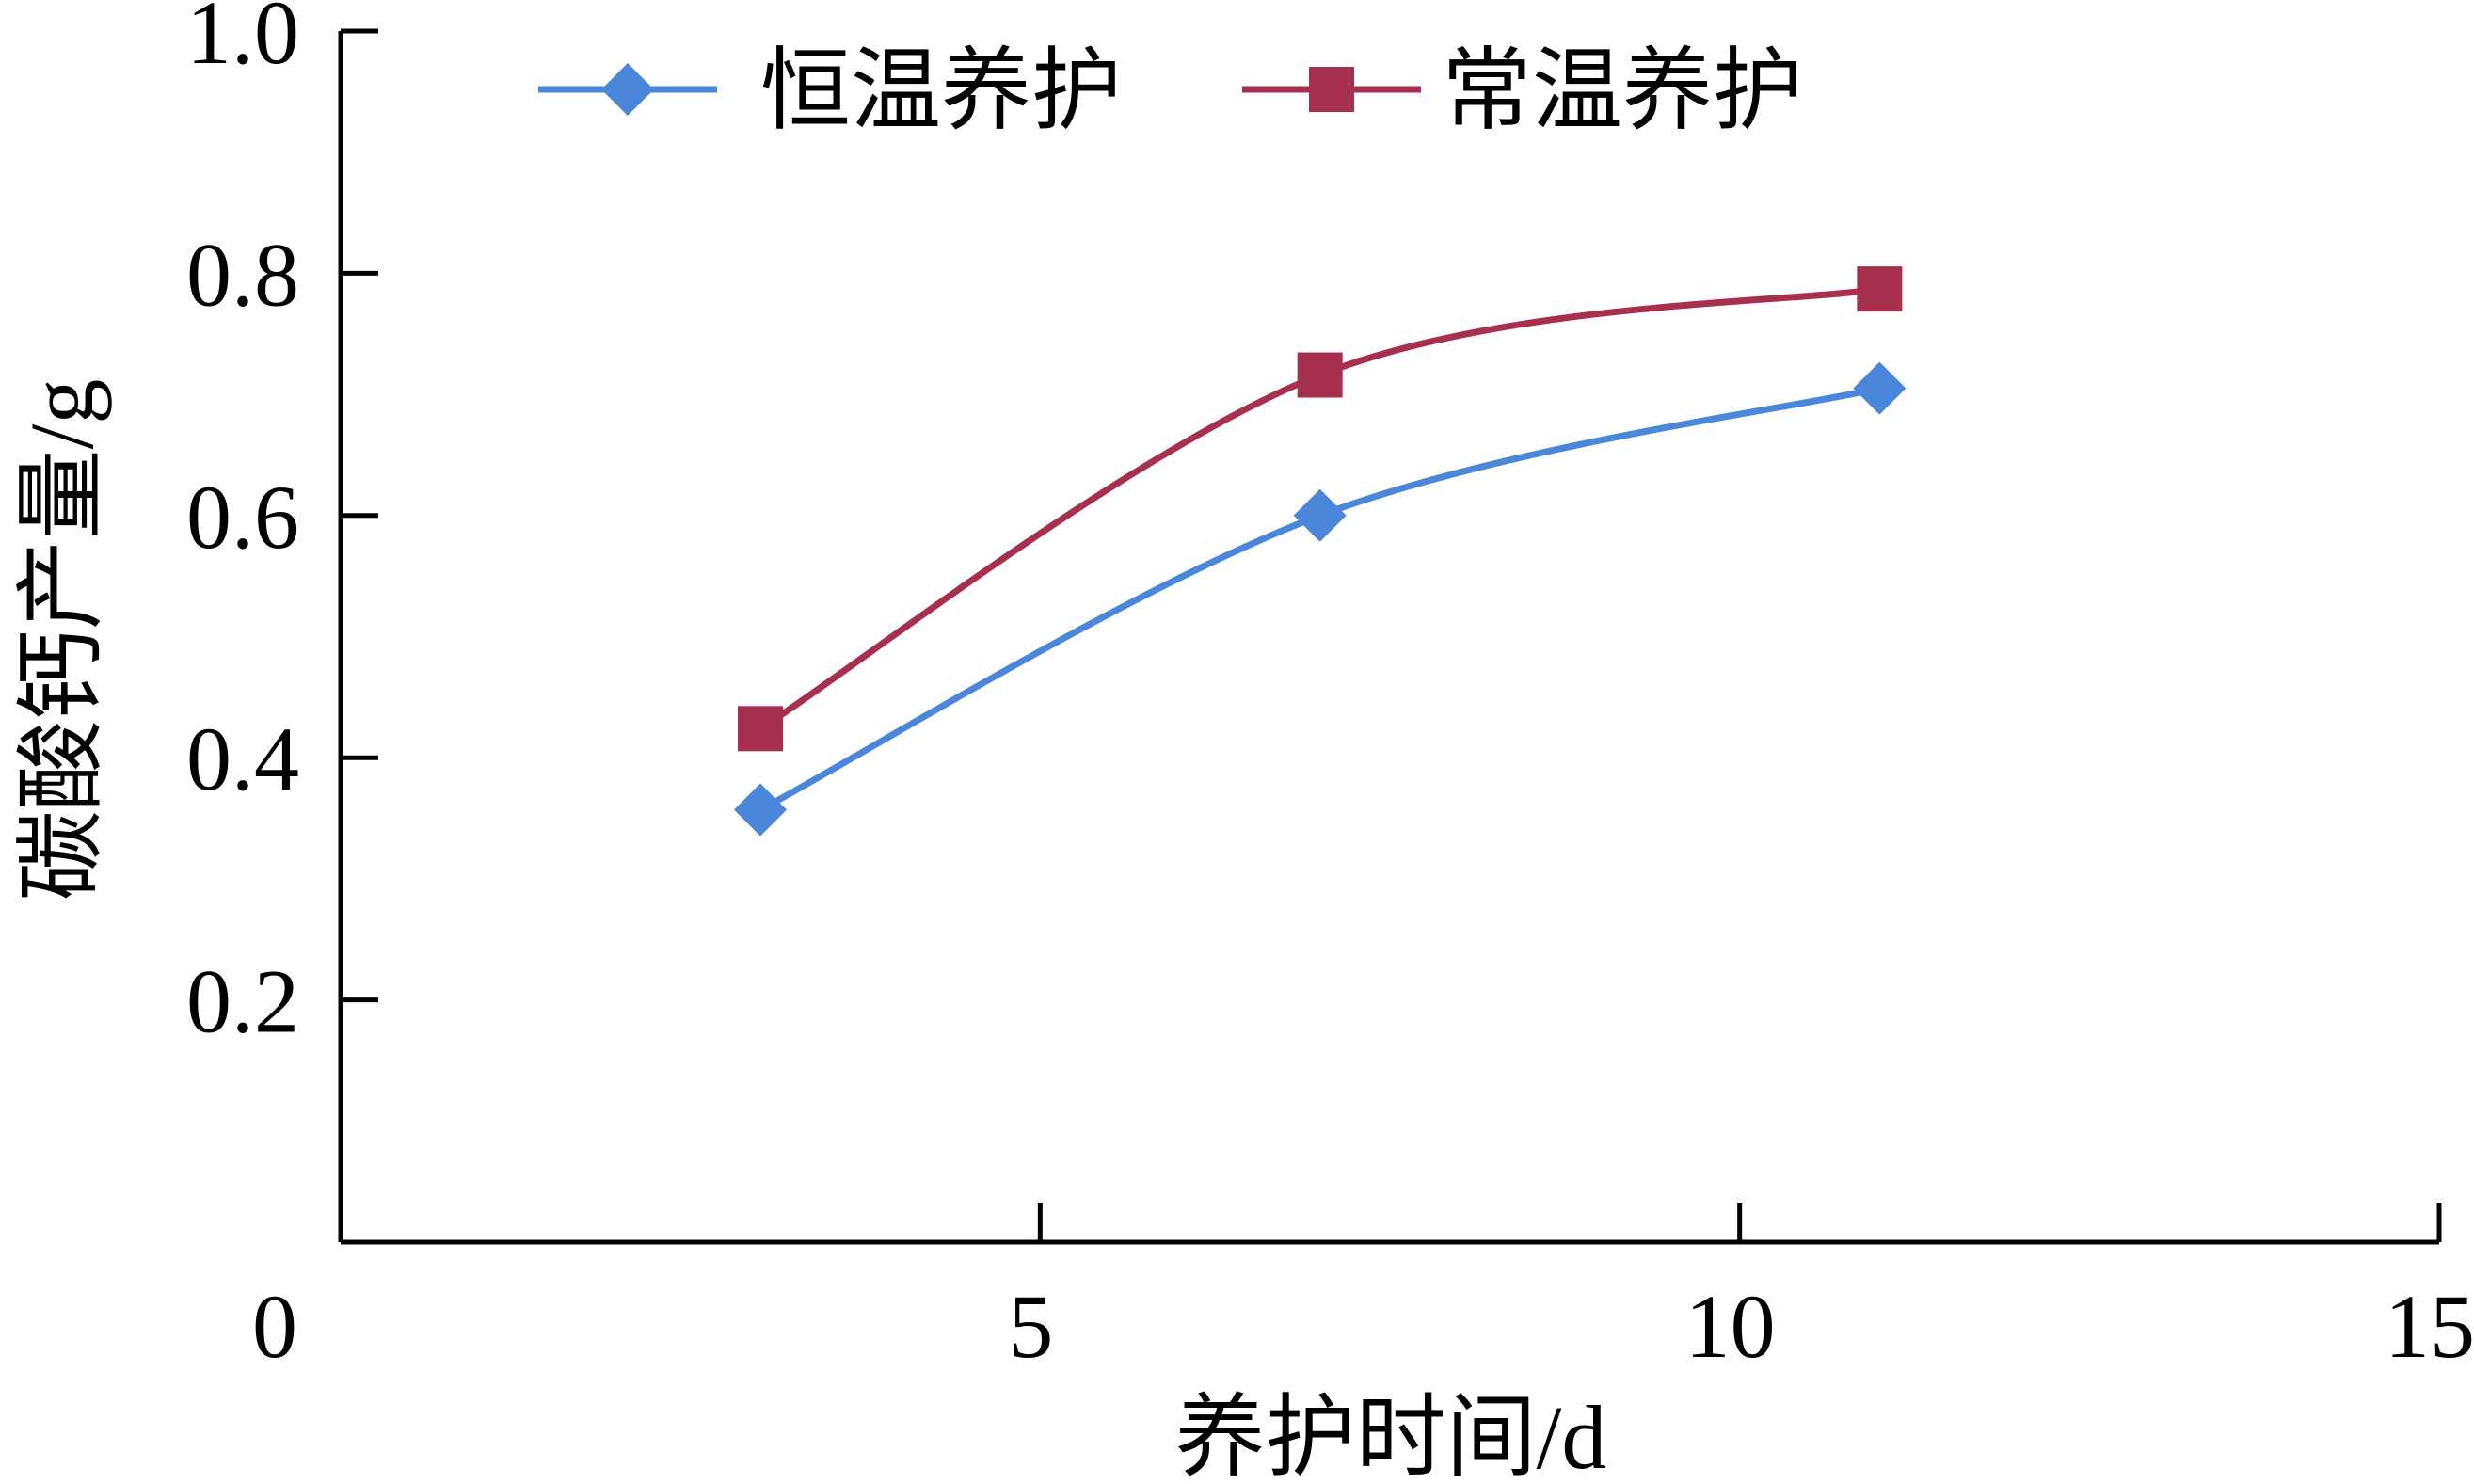  I want to click on y-ticks: 0.2 0.4 0.6 0.8 1.0, so click(282, 526).